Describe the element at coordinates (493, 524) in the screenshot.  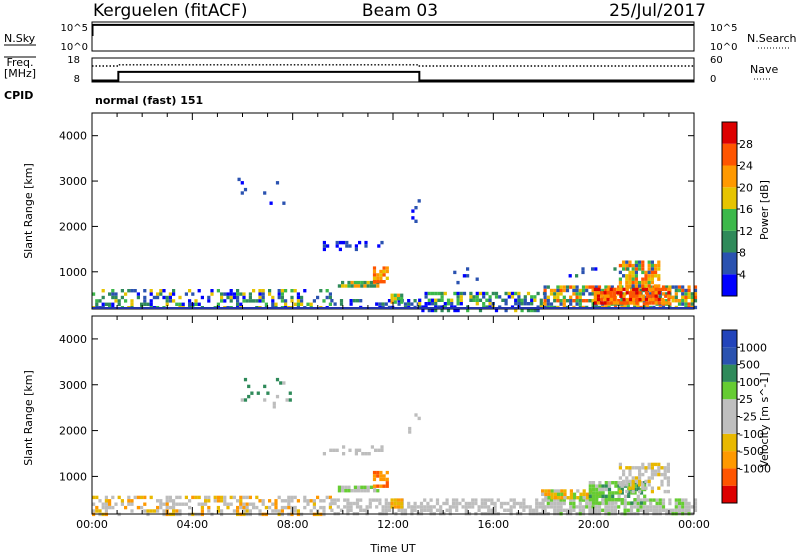
I see `xtick-label: 16:00` at that location.